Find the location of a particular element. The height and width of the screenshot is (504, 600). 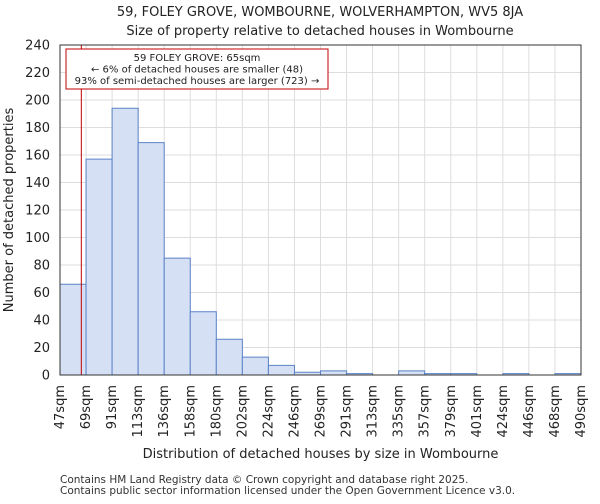

y-tick-label: 140 is located at coordinates (37, 183).